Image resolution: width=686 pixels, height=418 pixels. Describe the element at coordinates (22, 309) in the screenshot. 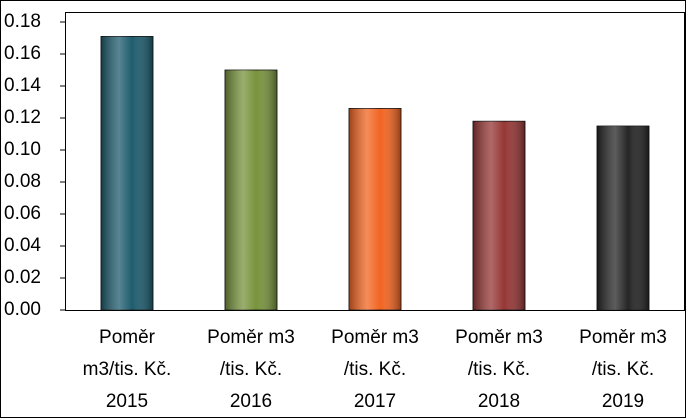

I see `y-tick-label: 0.00` at that location.